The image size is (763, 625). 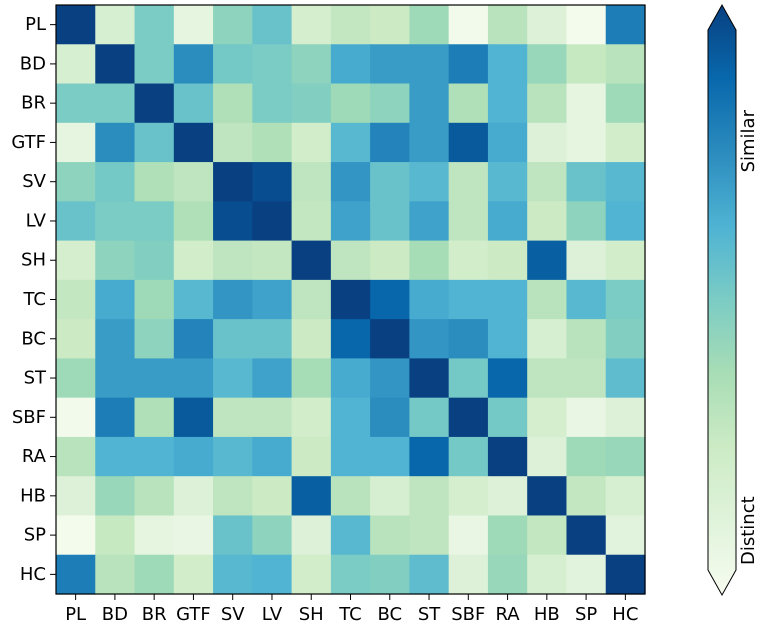 I want to click on heatmap-cell-HC-BR, so click(x=154, y=574).